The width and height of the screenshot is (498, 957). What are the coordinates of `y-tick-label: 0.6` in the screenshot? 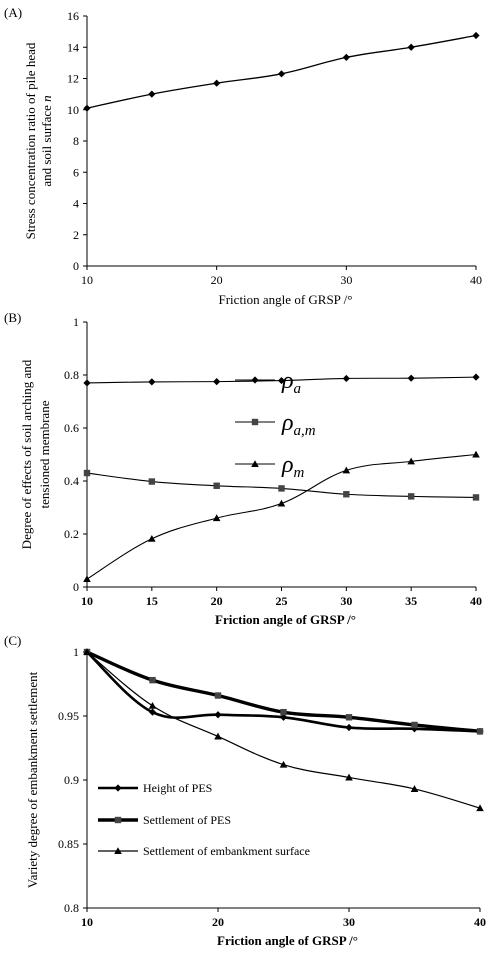 It's located at (71, 428).